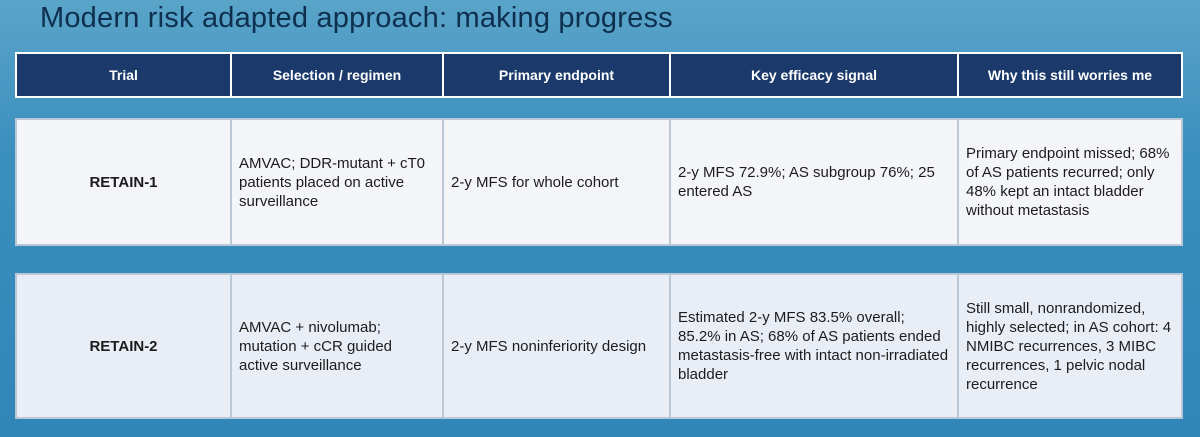 The image size is (1200, 437). Describe the element at coordinates (535, 182) in the screenshot. I see `endpoint-text: 2-y MFS for whole cohort` at that location.